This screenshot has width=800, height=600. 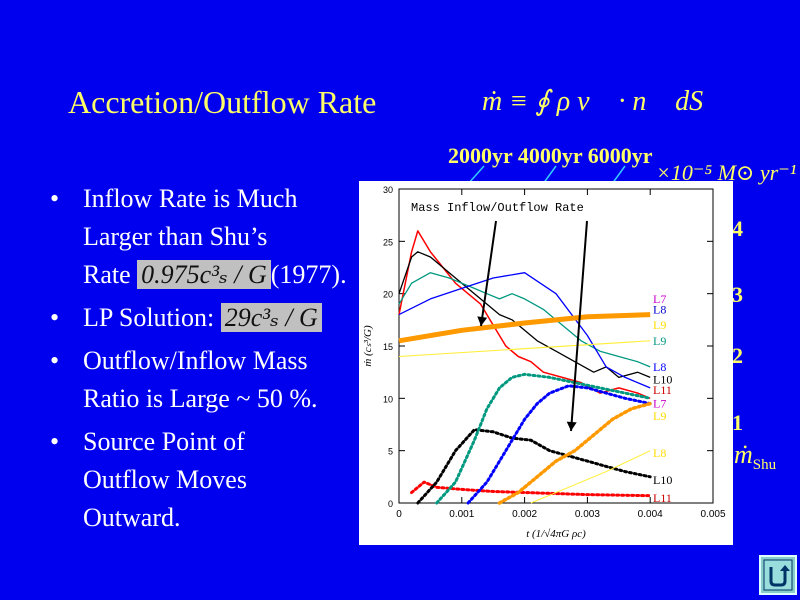 I want to click on y-tick-label: 20, so click(x=388, y=295).